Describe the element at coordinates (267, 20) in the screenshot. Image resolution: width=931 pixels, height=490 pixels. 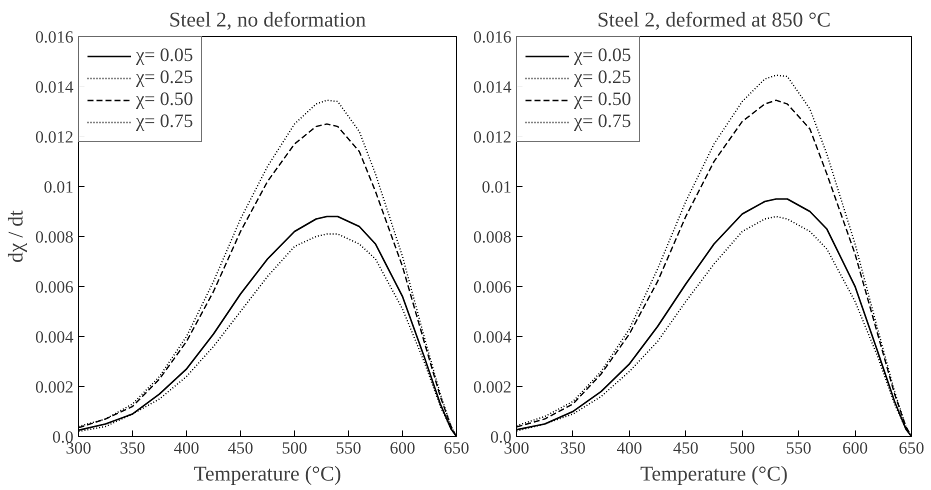
I see `chart-title: Steel 2, no deformation` at that location.